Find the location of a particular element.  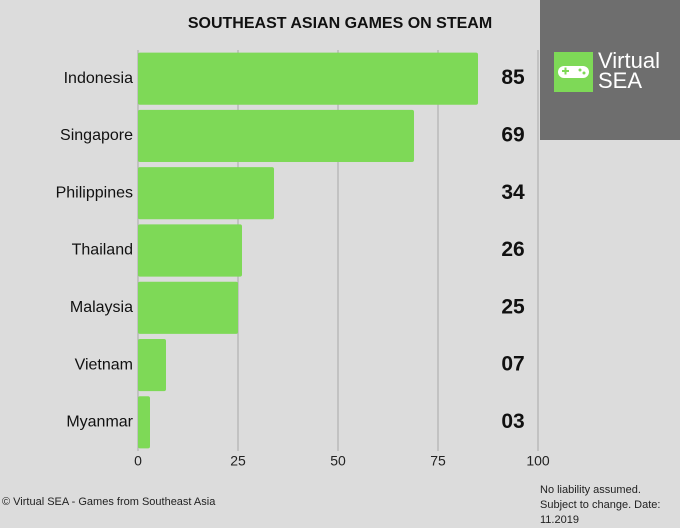

logo-text: SEA is located at coordinates (620, 80).